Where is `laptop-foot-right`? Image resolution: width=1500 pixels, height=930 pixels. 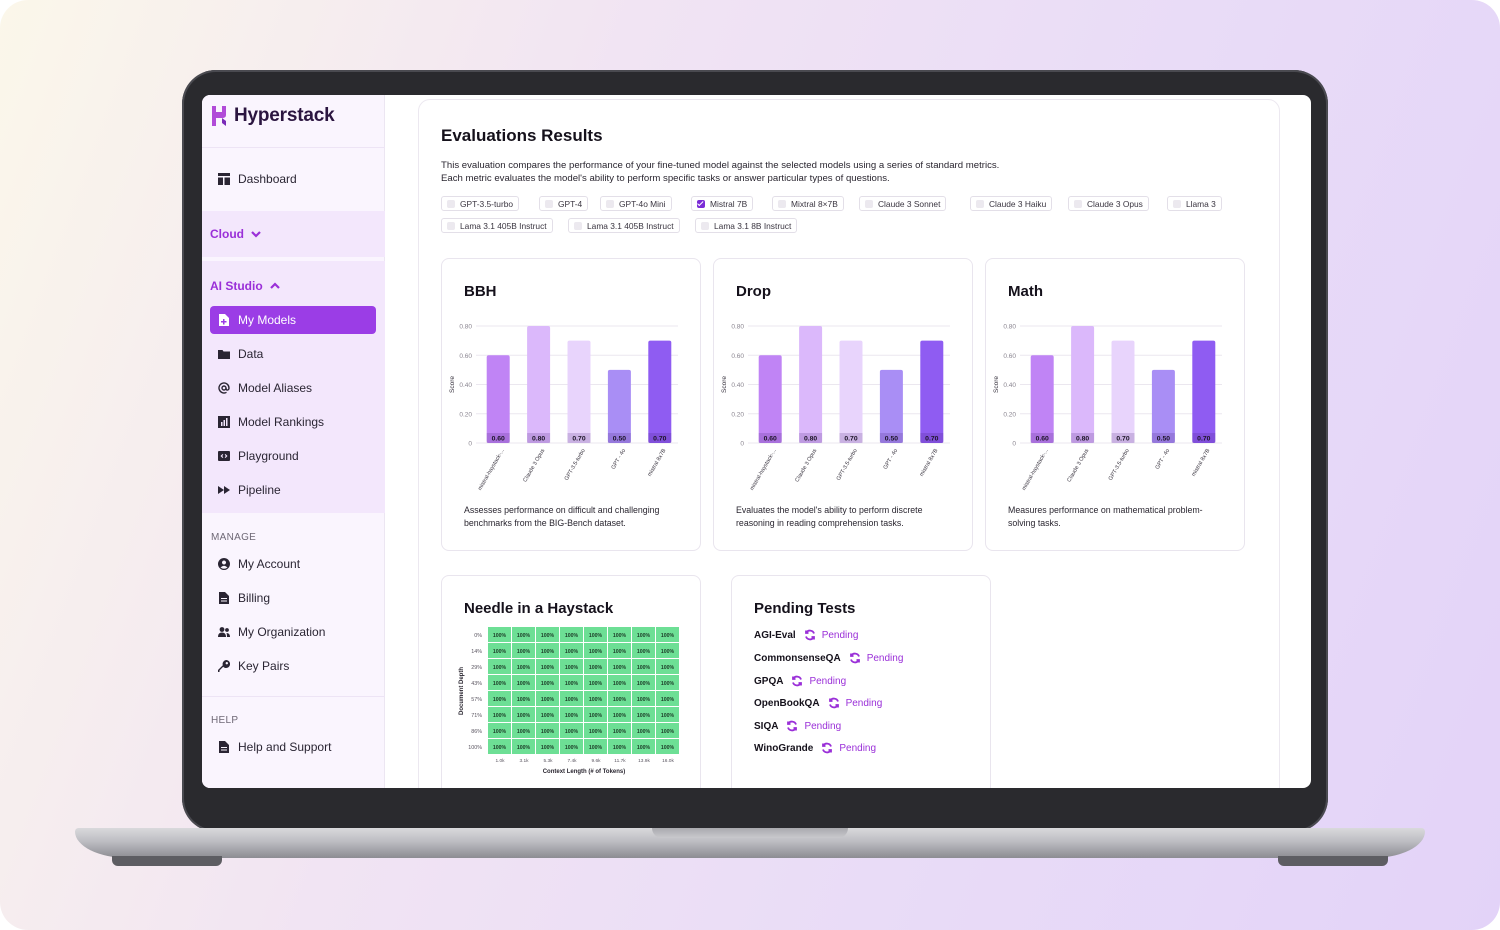
laptop-foot-right is located at coordinates (1333, 861).